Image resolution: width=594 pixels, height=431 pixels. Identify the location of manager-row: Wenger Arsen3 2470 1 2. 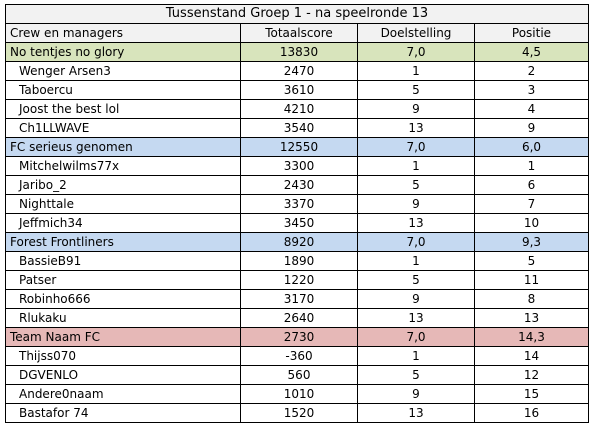
(297, 71).